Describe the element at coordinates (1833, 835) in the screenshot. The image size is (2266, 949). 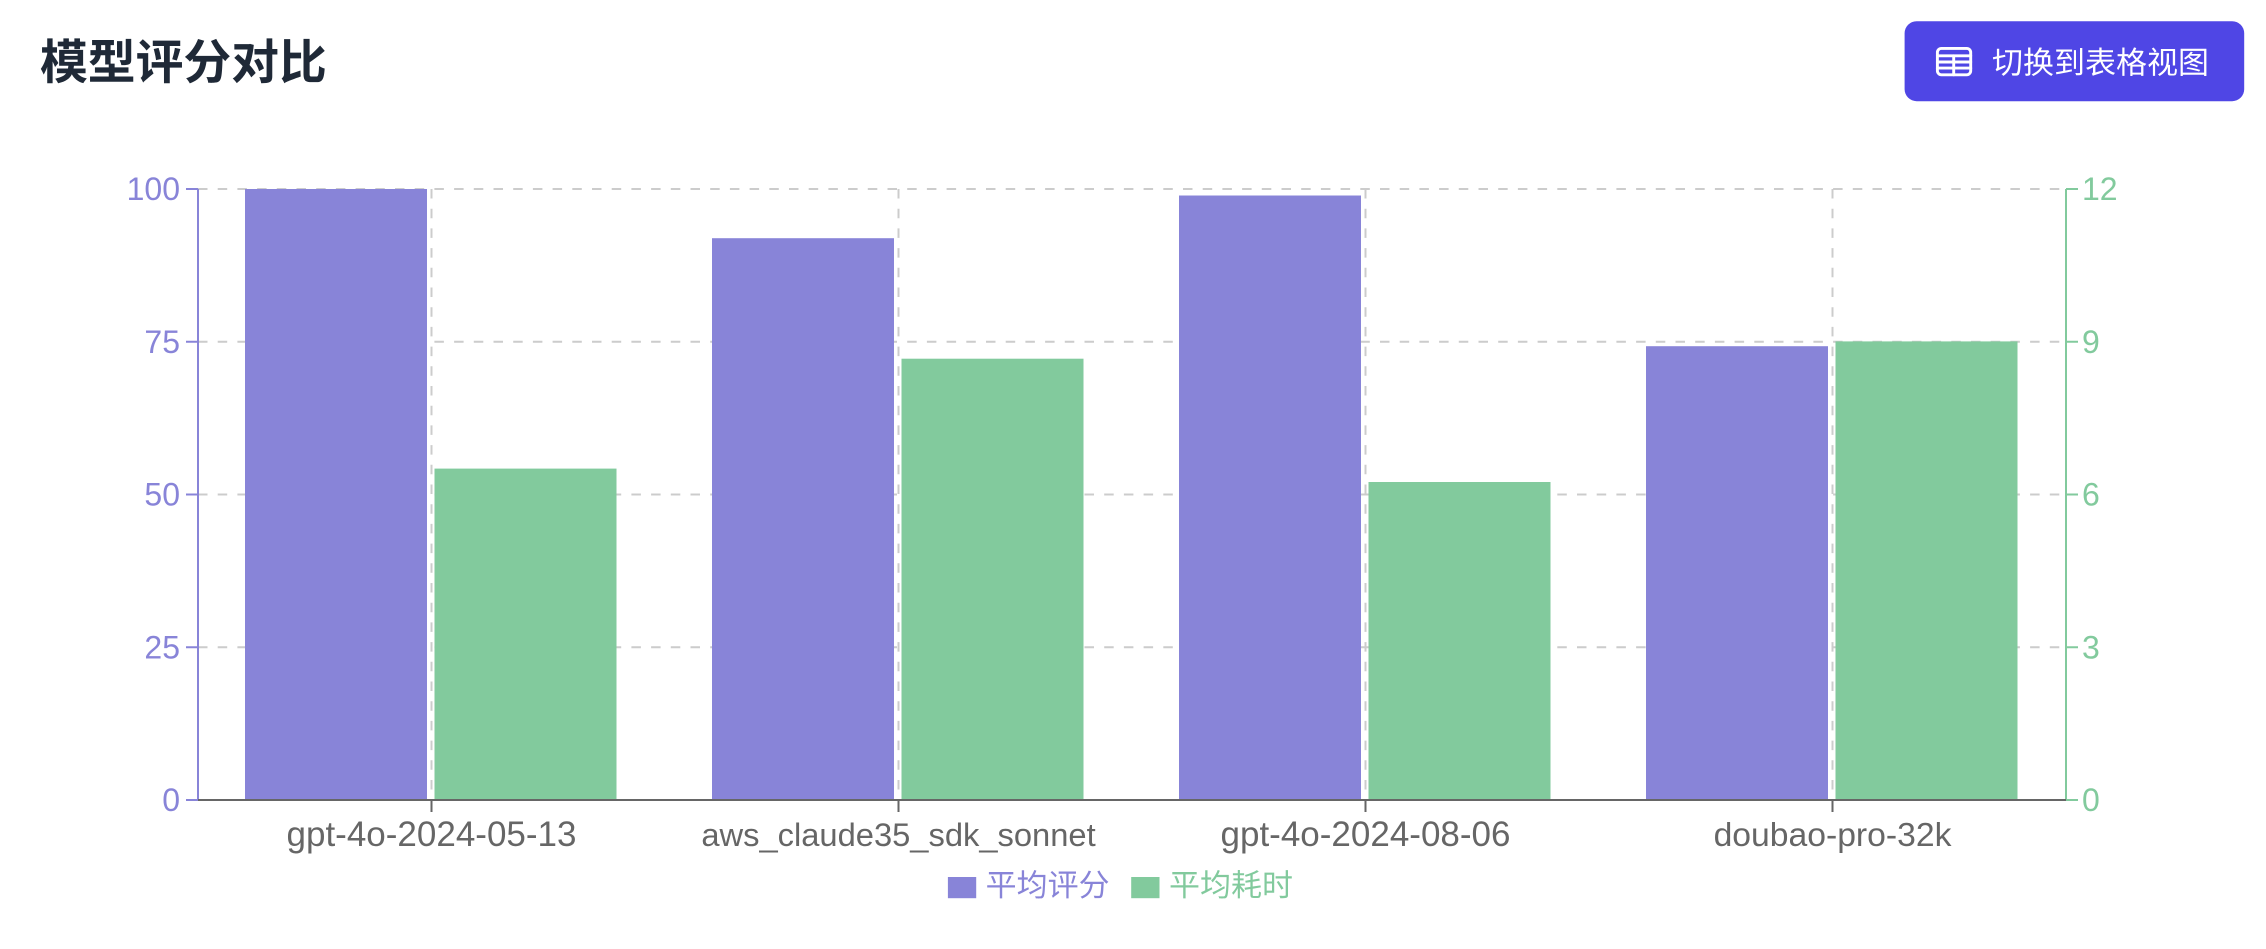
I see `svg-text: doubao-pro-32k` at that location.